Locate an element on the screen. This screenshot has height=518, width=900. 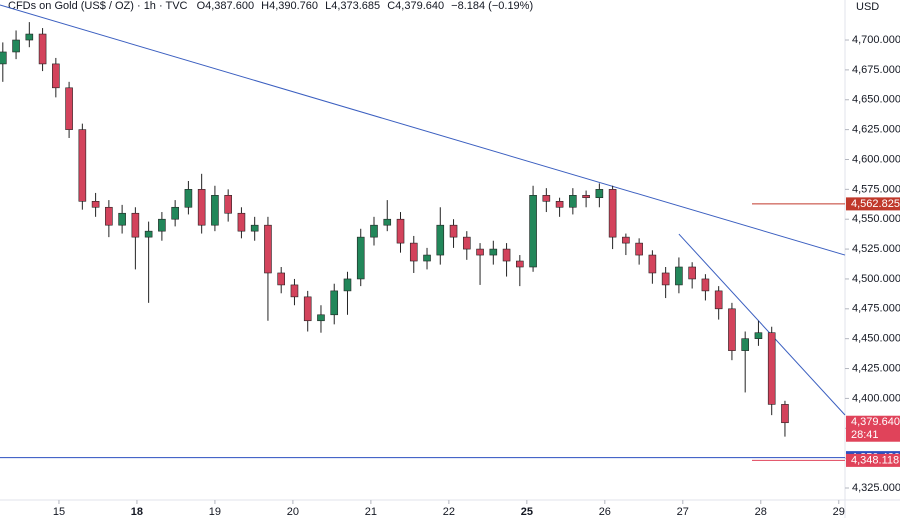
y-tick-label: 4,475.000 is located at coordinates (876, 309).